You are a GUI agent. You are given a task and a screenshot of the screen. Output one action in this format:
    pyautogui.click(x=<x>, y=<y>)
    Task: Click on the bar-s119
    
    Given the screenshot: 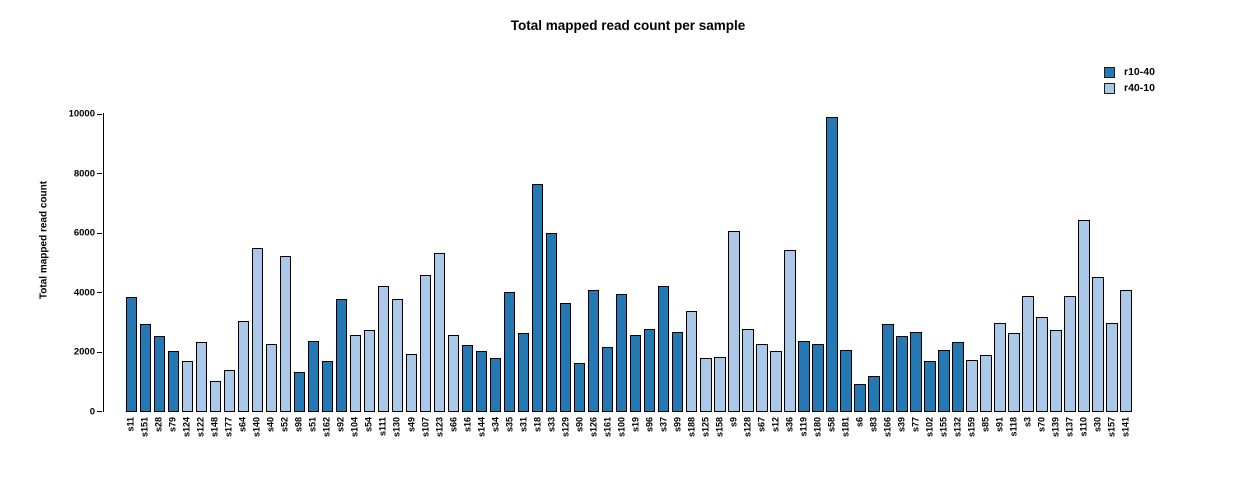 What is the action you would take?
    pyautogui.click(x=803, y=376)
    